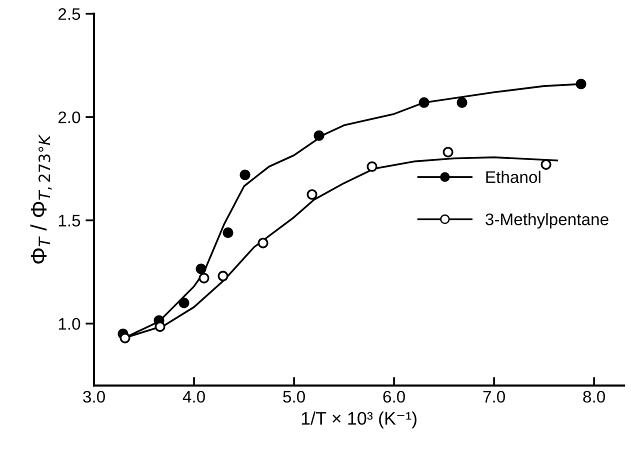 The height and width of the screenshot is (459, 631). What do you see at coordinates (394, 396) in the screenshot?
I see `x-tick-label: 6.0` at bounding box center [394, 396].